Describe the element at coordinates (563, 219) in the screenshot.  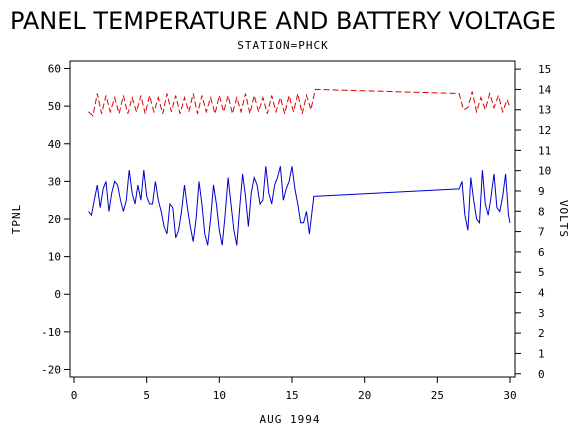
I see `y-axis-label-right: VOLTS` at that location.